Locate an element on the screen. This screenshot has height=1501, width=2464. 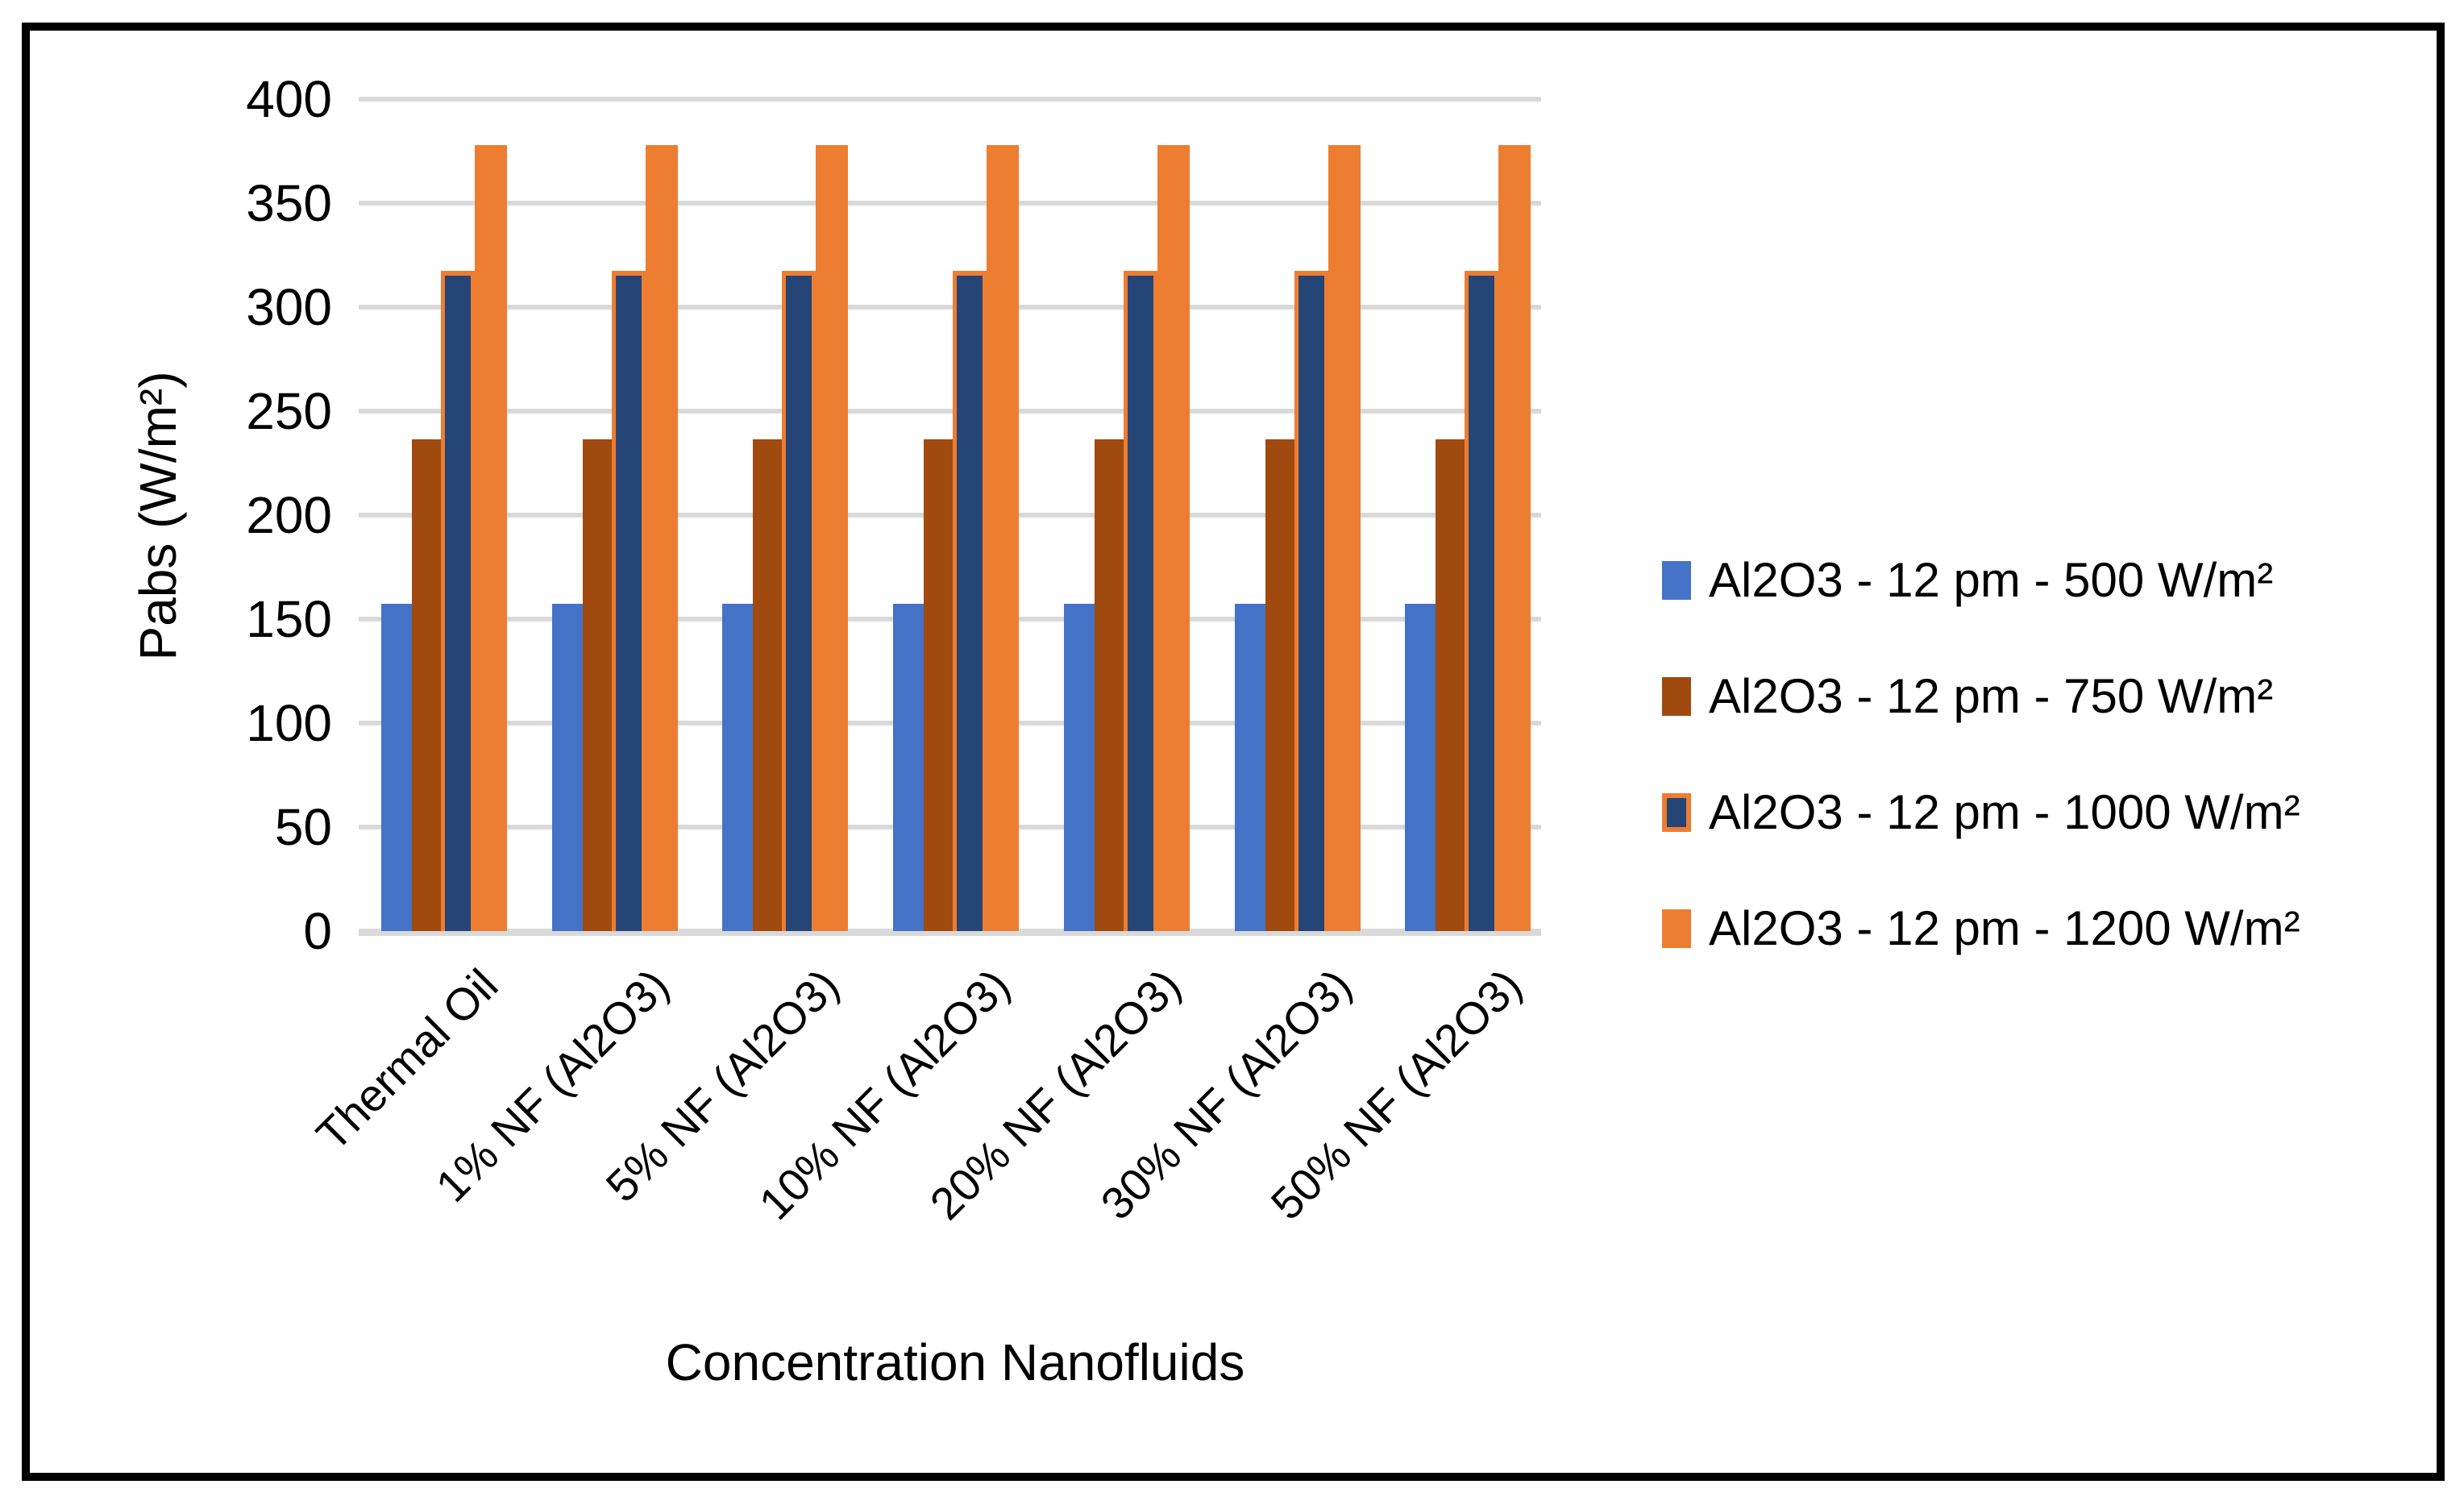
legend-label: Al2O3 - 12 pm - 750 W/m² is located at coordinates (1991, 696).